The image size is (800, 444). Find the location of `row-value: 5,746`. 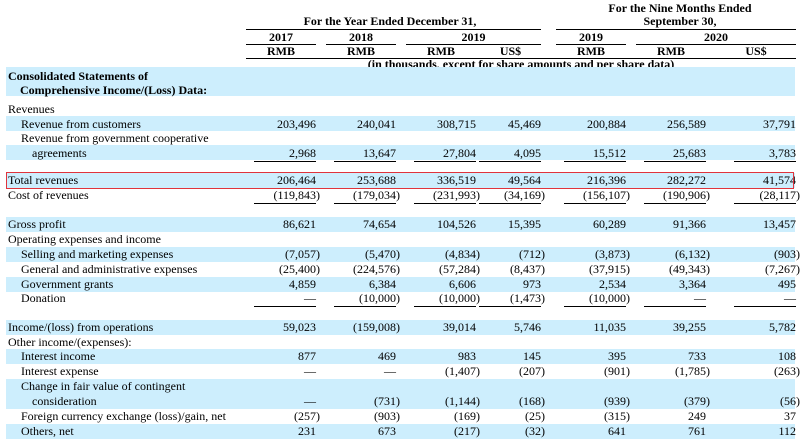

row-value: 5,746 is located at coordinates (527, 327).